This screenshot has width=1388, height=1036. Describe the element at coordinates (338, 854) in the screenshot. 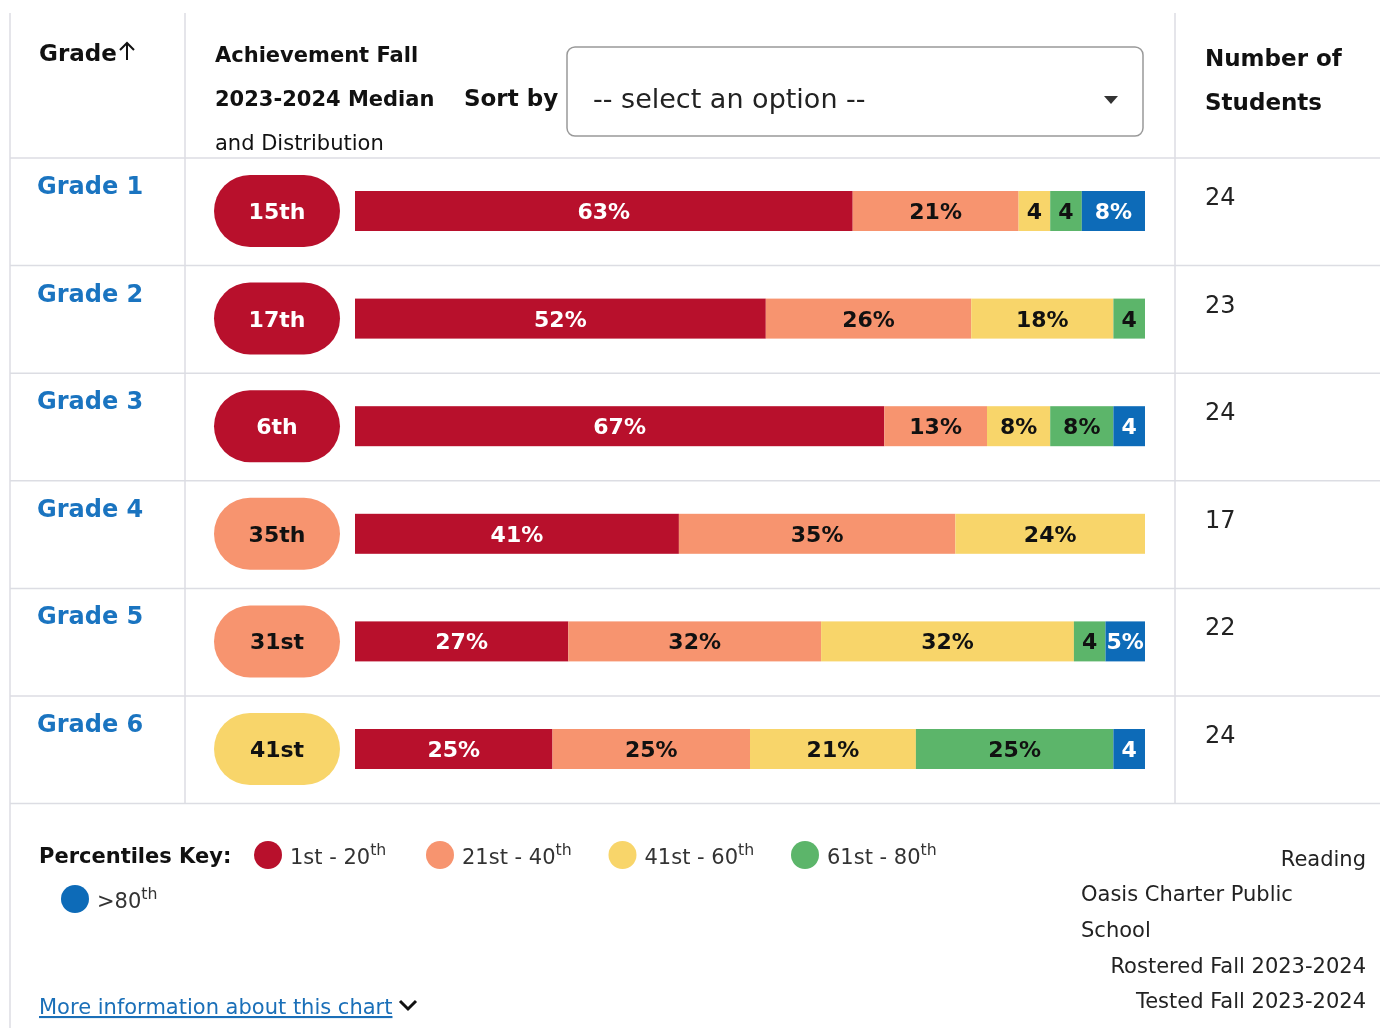

I see `legend-label: 1st - 20$^{th}$` at that location.